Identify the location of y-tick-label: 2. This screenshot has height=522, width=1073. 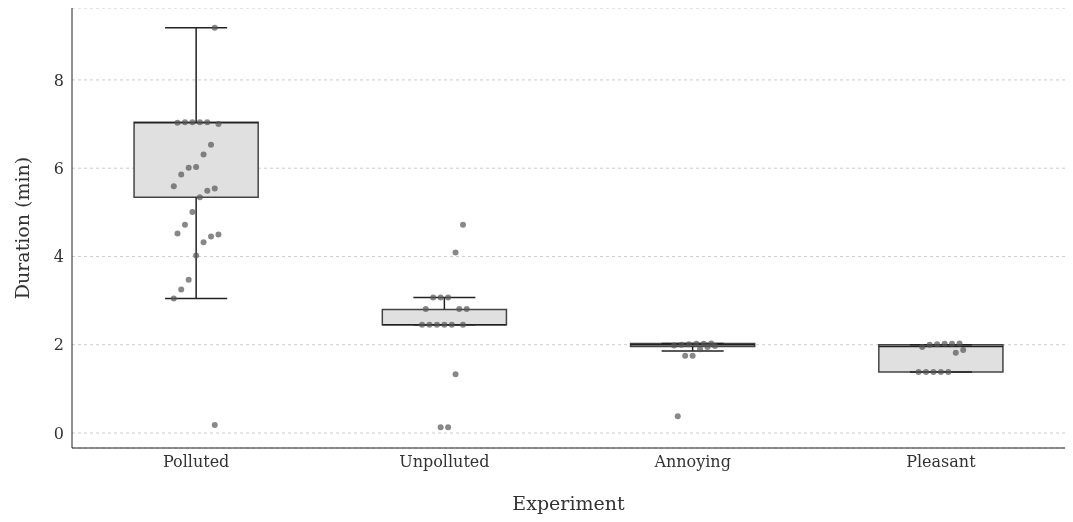
(58, 345).